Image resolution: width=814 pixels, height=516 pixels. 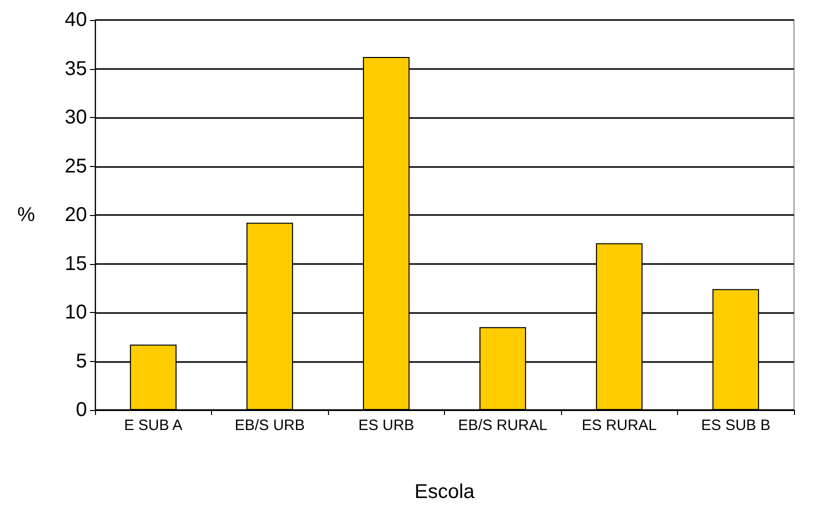 What do you see at coordinates (503, 425) in the screenshot?
I see `x-tick-label: EB/S RURAL` at bounding box center [503, 425].